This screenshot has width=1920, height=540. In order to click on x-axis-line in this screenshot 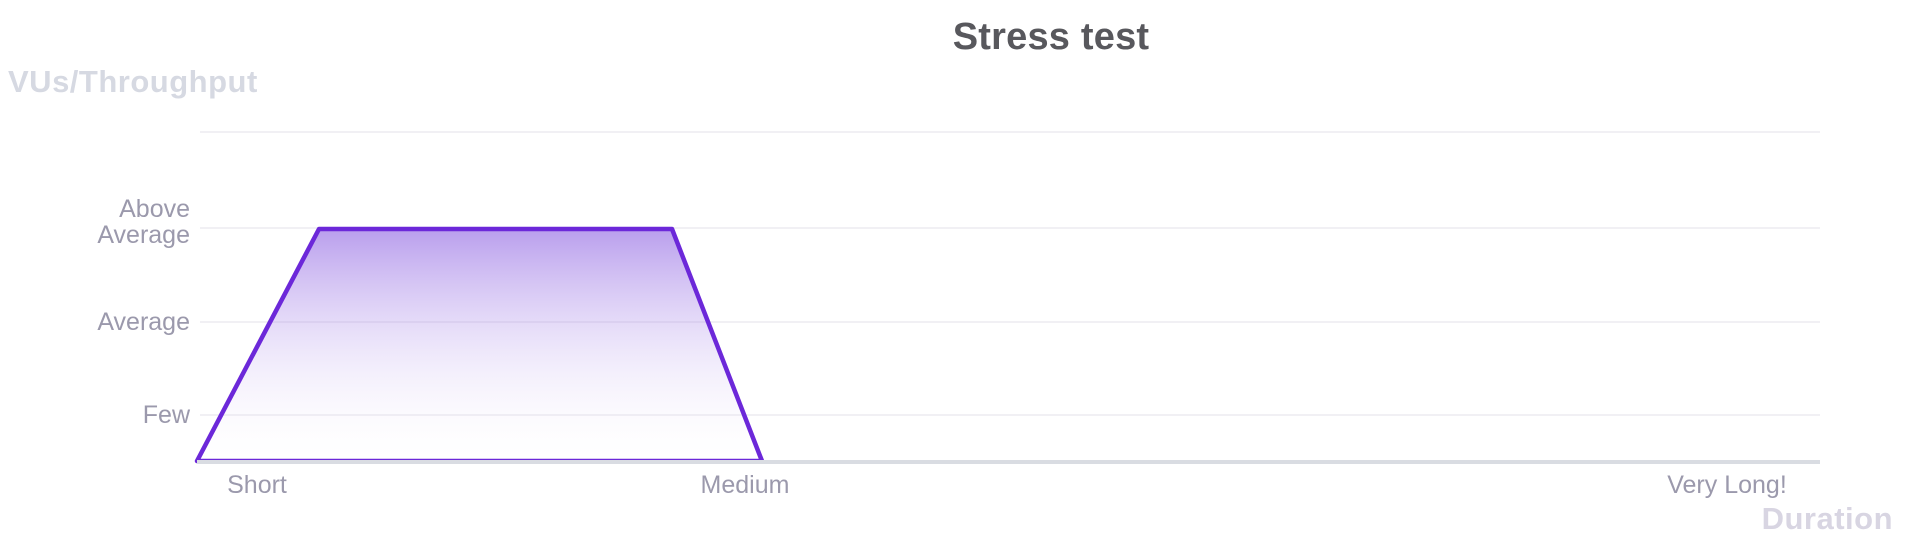, I will do `click(1008, 462)`.